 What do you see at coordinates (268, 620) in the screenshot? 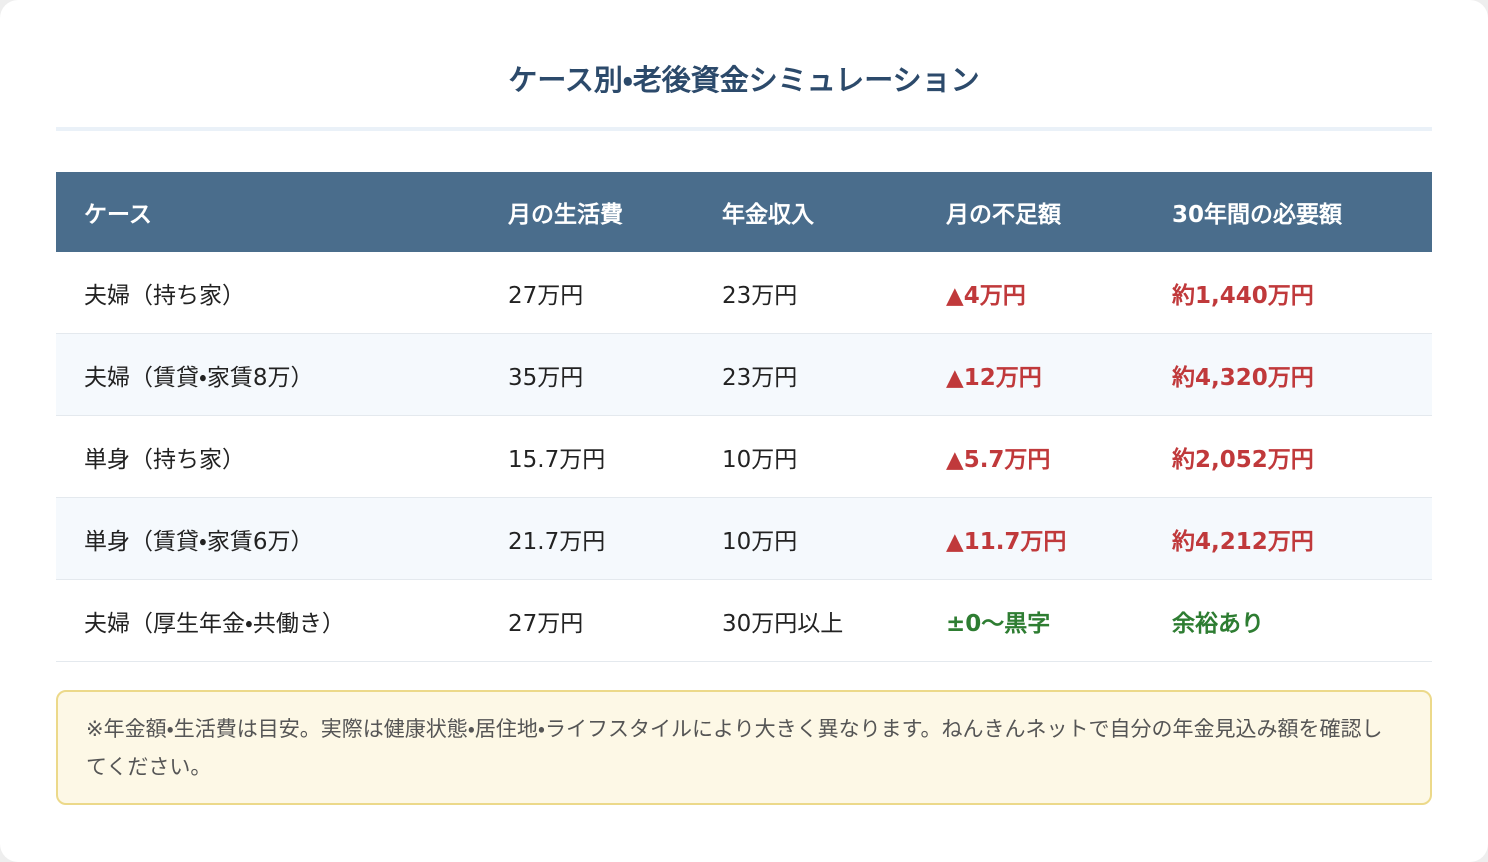
I see `cell: 夫婦（厚生年金・共働き）` at bounding box center [268, 620].